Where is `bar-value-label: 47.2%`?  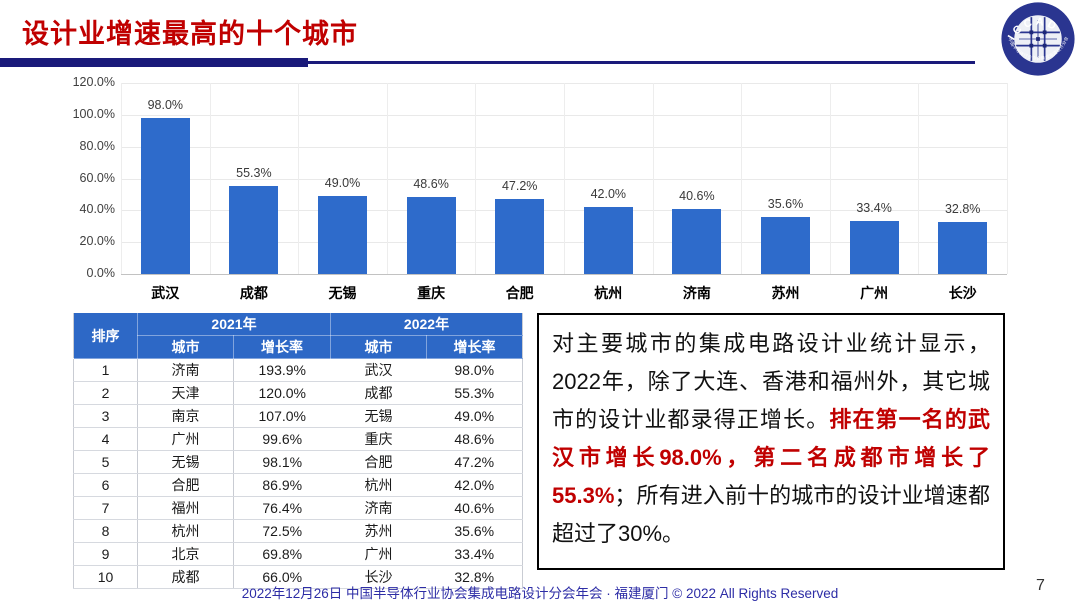 bar-value-label: 47.2% is located at coordinates (519, 185).